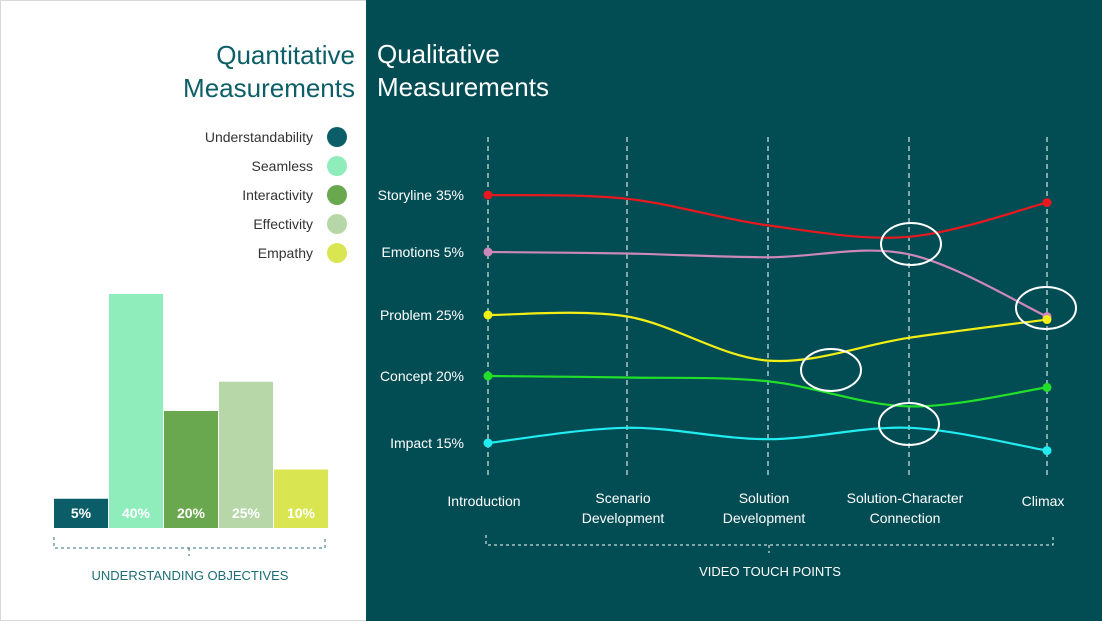 The image size is (1102, 621). Describe the element at coordinates (258, 136) in the screenshot. I see `legend-label: Understandability` at that location.